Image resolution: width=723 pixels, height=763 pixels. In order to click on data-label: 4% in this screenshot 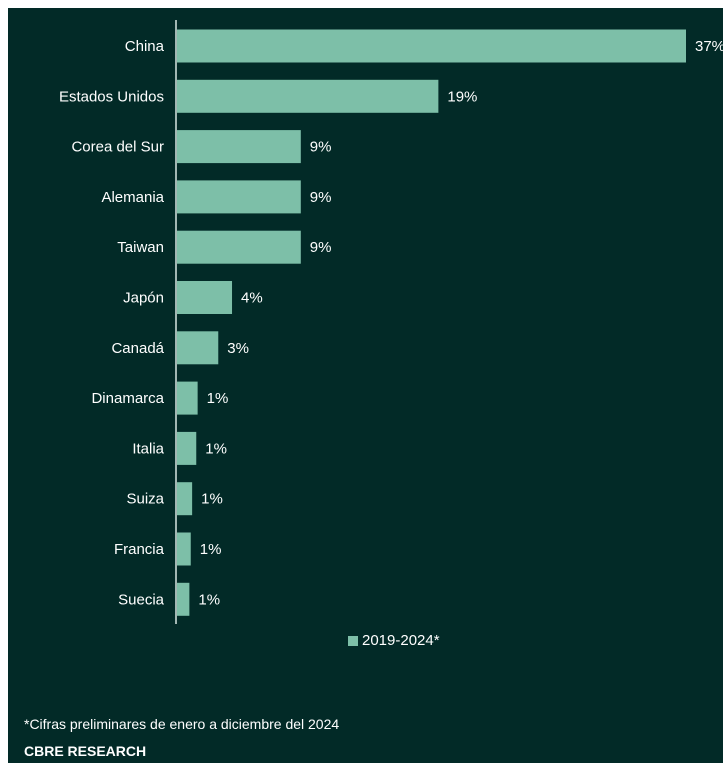, I will do `click(252, 298)`.